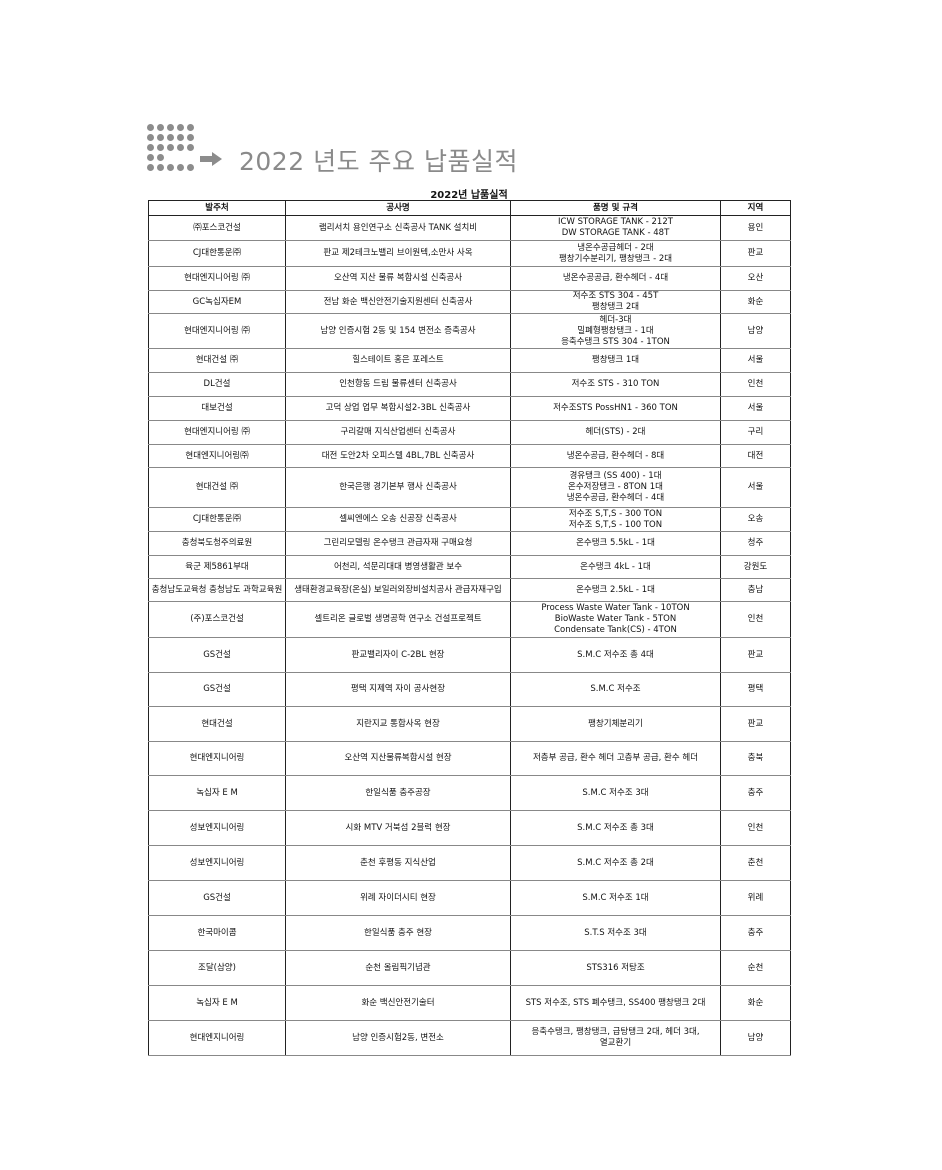 Image resolution: width=942 pixels, height=1170 pixels. Describe the element at coordinates (615, 476) in the screenshot. I see `item-line: 경유탱크 (SS 400) - 1대` at that location.